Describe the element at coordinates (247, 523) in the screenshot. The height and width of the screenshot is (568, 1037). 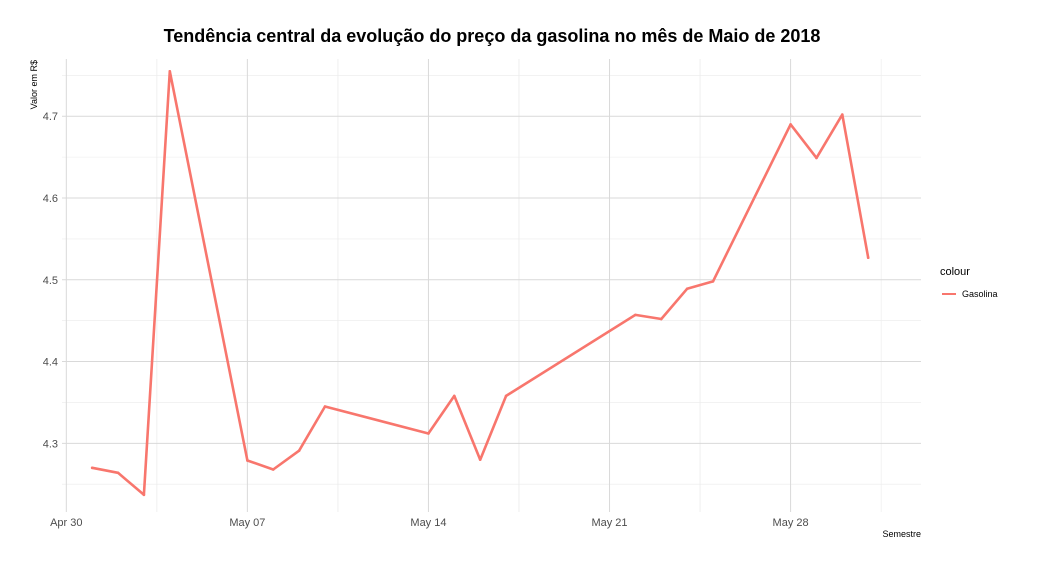
I see `x-tick-label: May 07` at that location.